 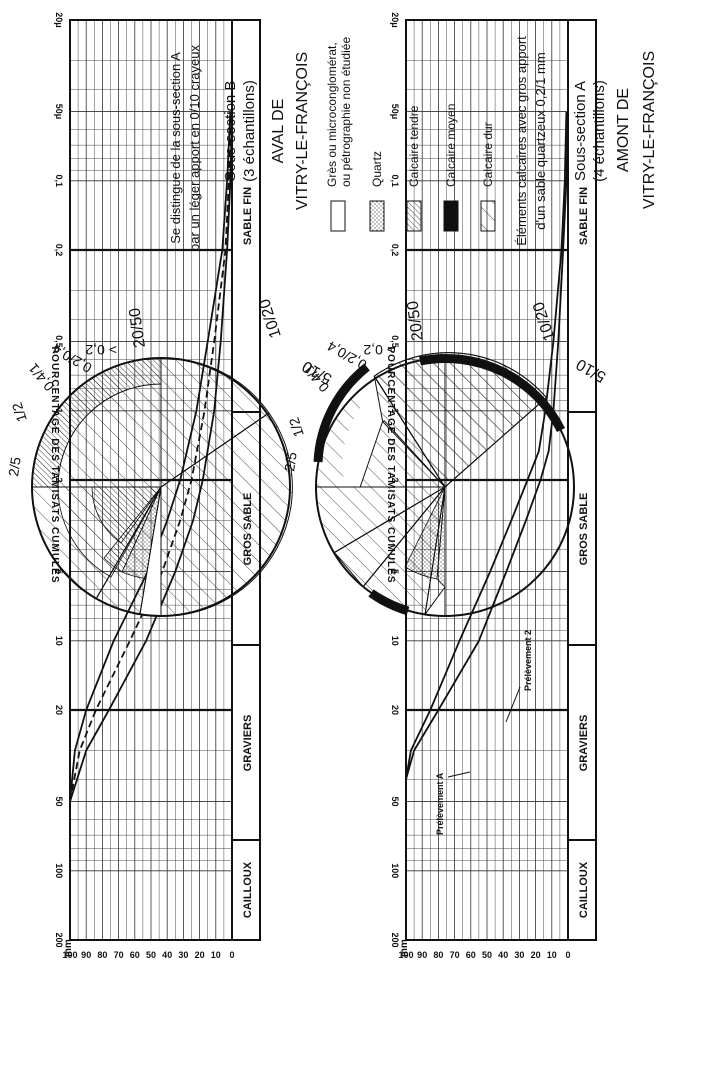 I want to click on mm-tick-label: 5, so click(x=59, y=571).